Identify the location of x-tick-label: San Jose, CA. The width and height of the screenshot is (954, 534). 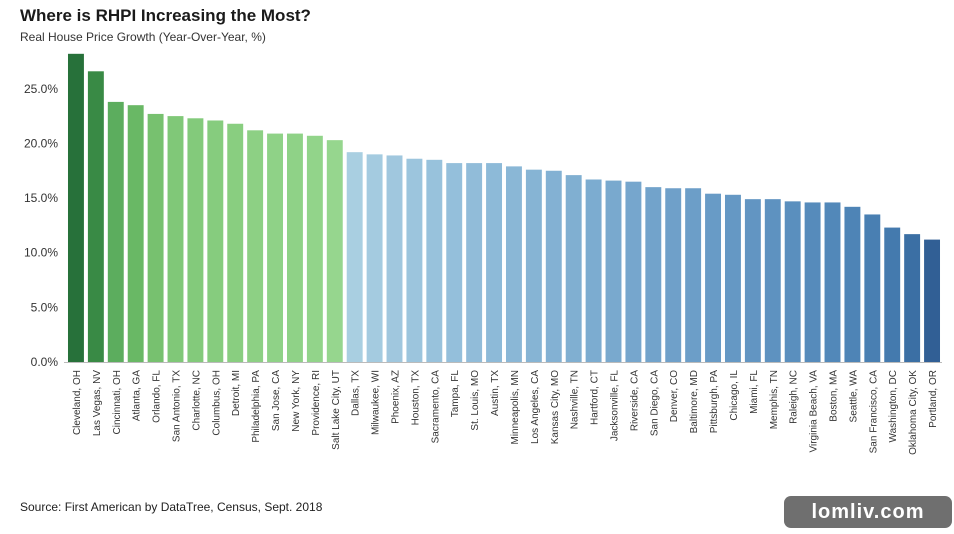
(276, 400).